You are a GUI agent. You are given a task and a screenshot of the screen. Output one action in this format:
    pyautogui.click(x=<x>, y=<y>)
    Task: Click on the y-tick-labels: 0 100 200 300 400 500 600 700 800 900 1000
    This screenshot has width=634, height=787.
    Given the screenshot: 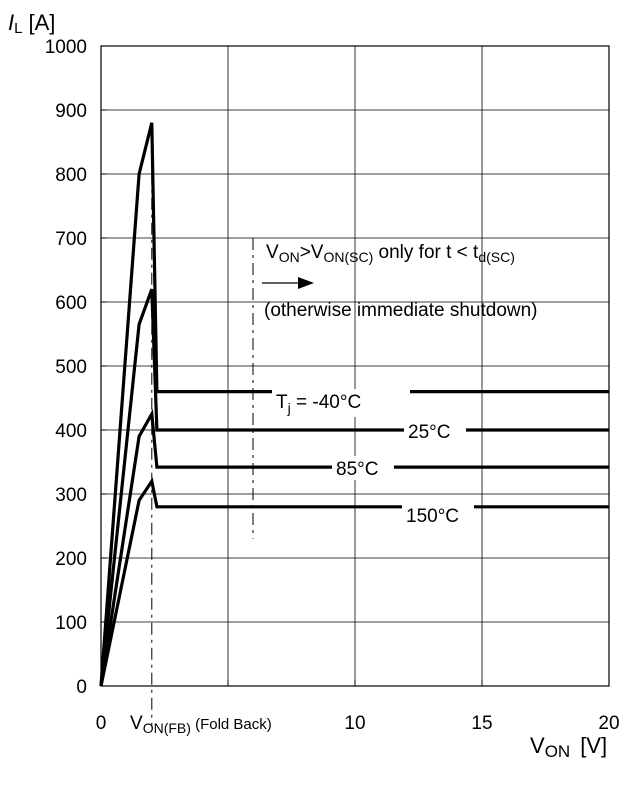 What is the action you would take?
    pyautogui.click(x=76, y=367)
    